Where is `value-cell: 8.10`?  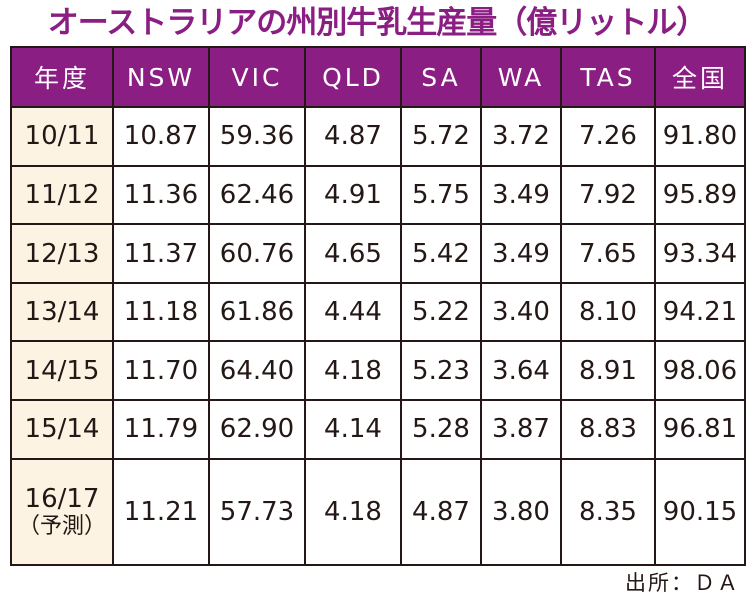 value-cell: 8.10 is located at coordinates (608, 312).